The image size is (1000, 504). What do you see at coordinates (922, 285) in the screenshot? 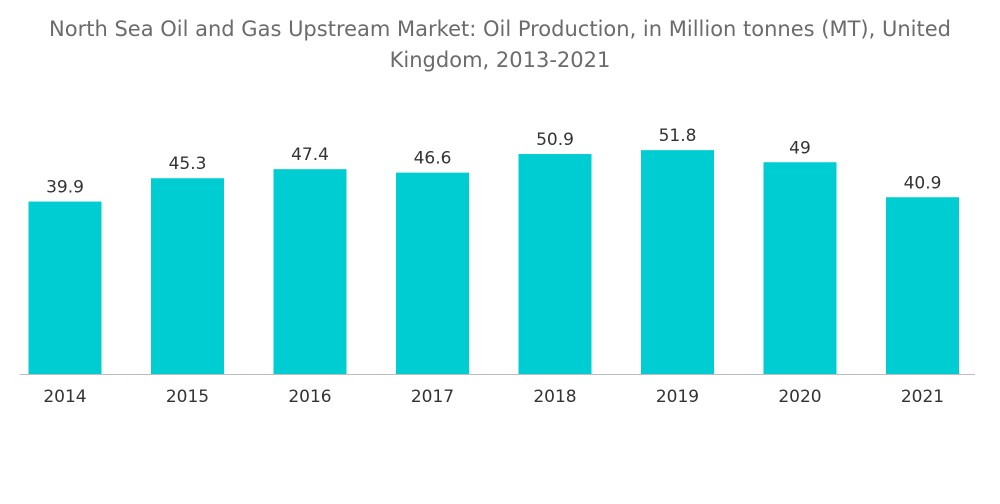
I see `bar-2021` at bounding box center [922, 285].